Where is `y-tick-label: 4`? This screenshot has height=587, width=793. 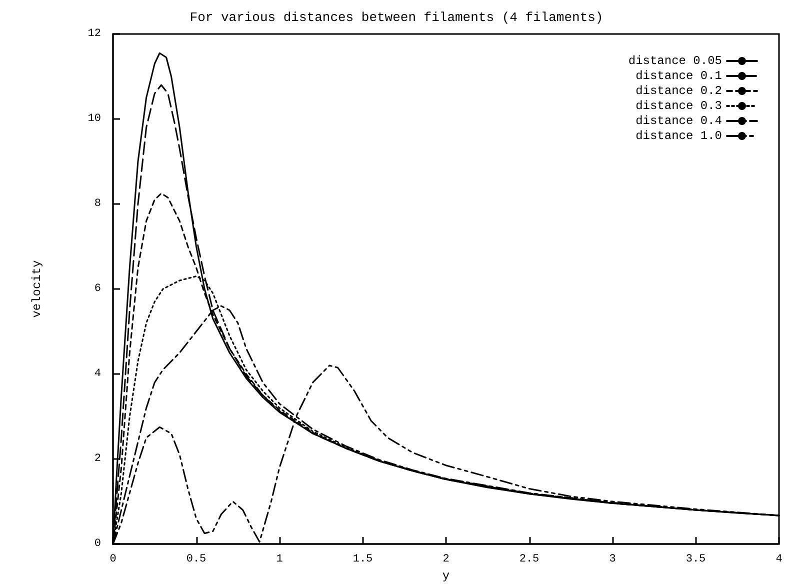
y-tick-label: 4 is located at coordinates (98, 374).